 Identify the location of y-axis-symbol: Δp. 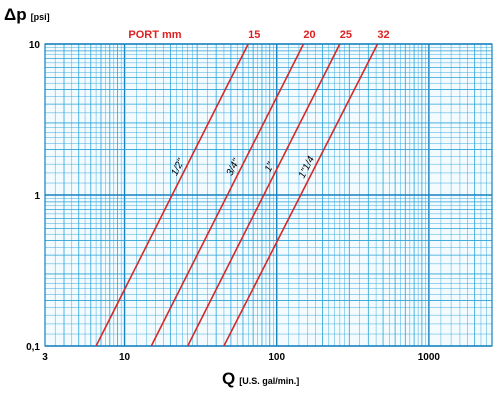
(15, 14).